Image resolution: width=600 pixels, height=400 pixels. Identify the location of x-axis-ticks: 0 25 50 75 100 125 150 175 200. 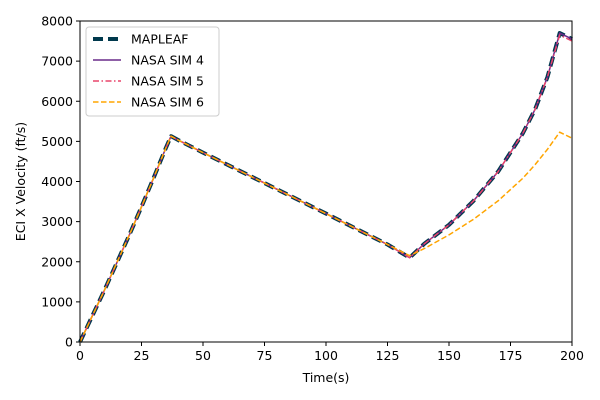
(330, 352).